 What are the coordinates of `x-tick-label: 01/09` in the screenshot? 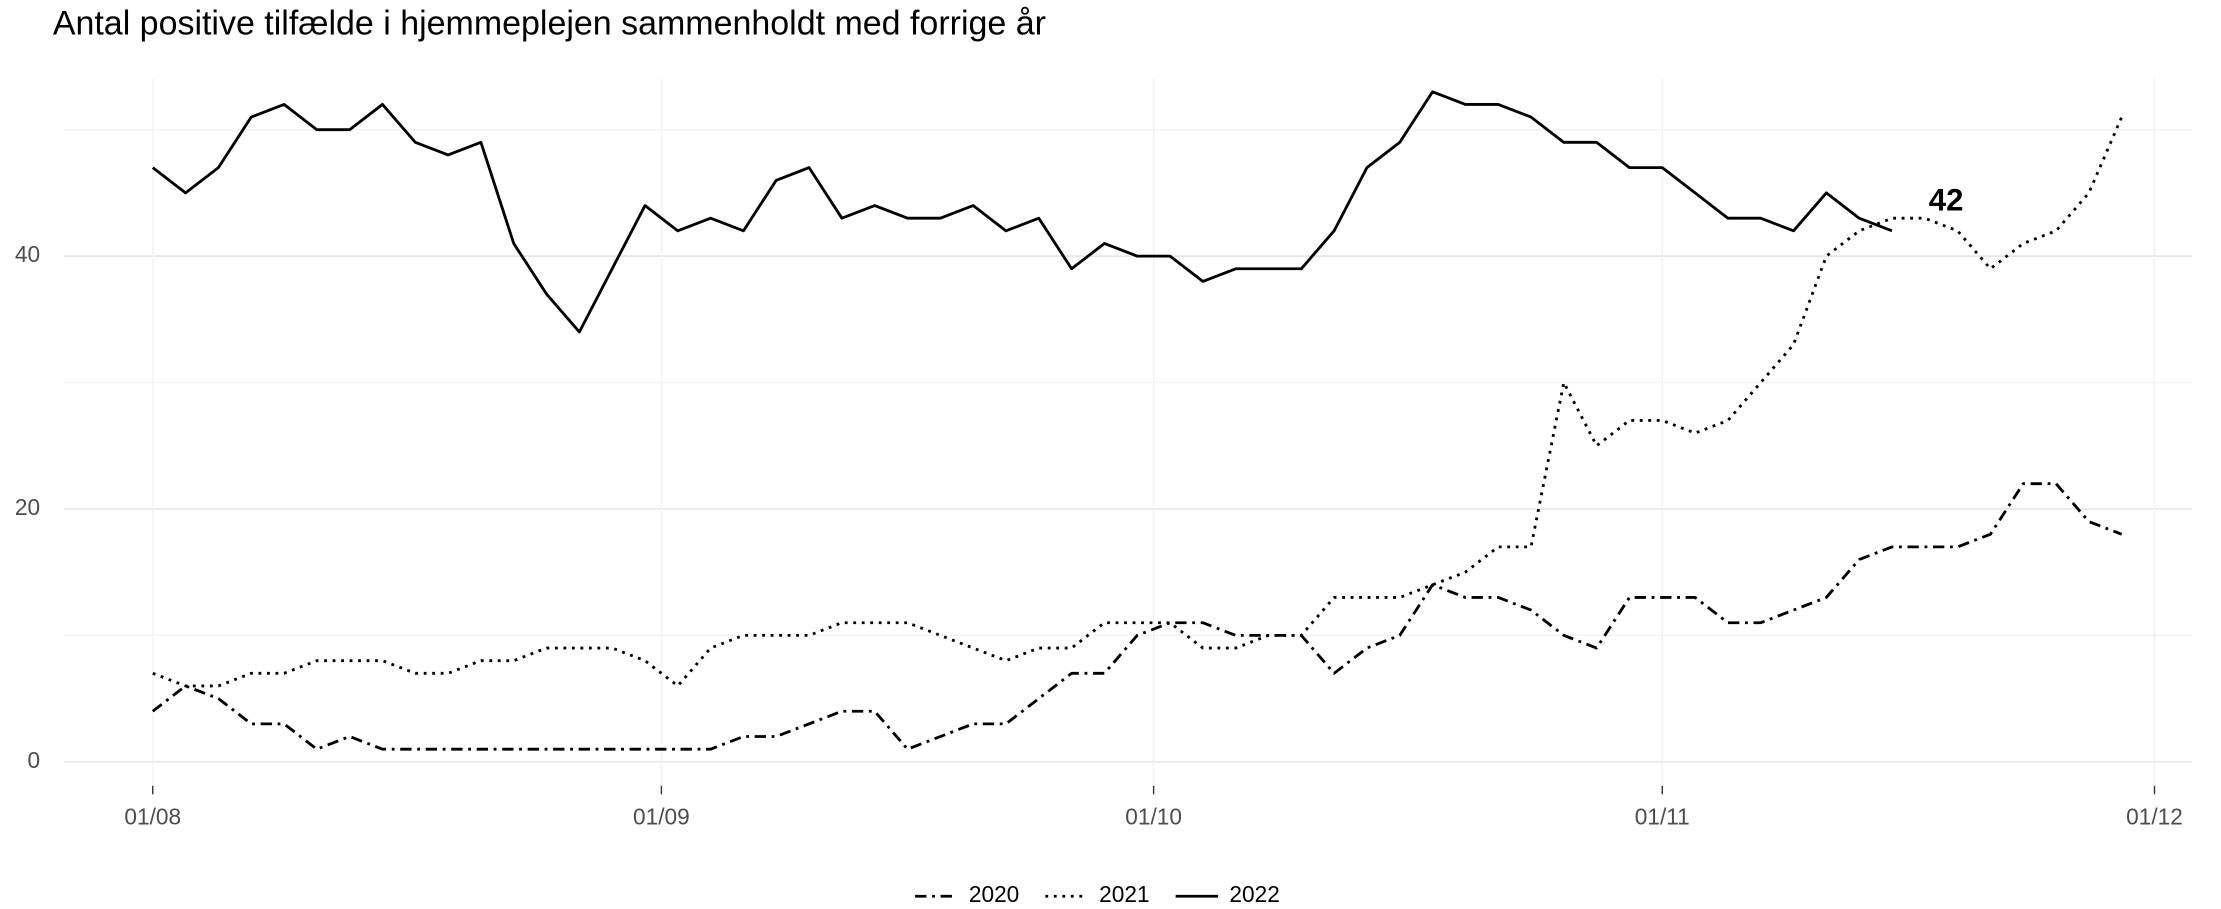 It's located at (661, 816).